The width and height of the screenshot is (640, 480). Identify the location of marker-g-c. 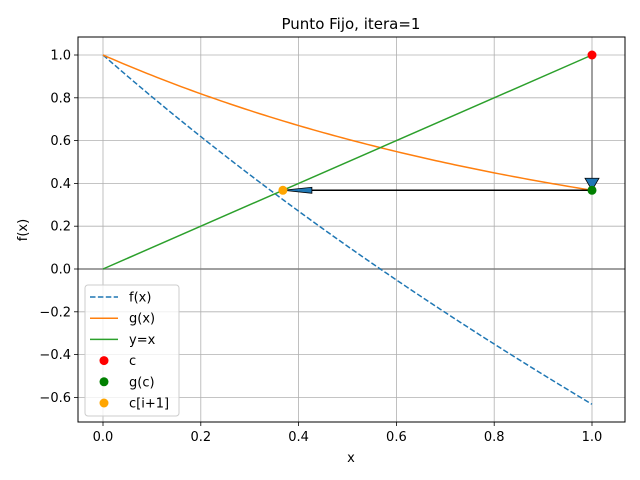
(592, 190).